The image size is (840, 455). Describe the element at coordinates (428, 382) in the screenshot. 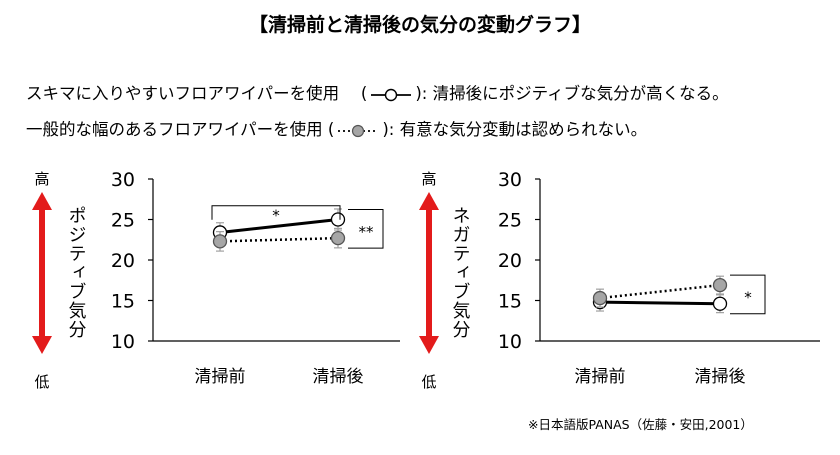

I see `neg-axis-low-label: 低` at that location.